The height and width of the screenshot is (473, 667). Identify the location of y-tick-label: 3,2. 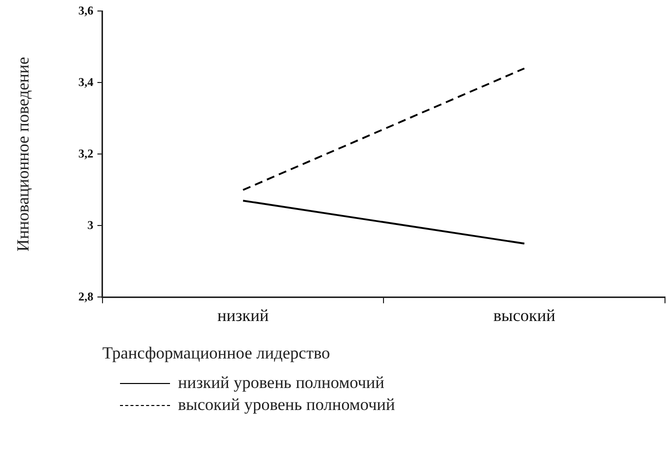
(86, 153).